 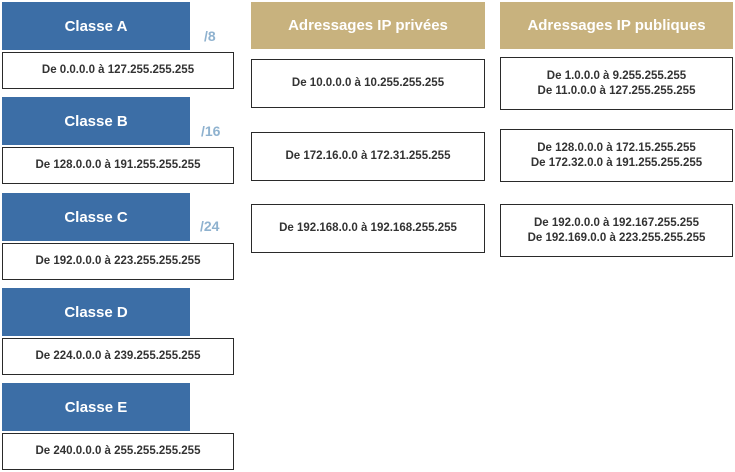 I want to click on private-header: Adressages IP privées, so click(x=368, y=25).